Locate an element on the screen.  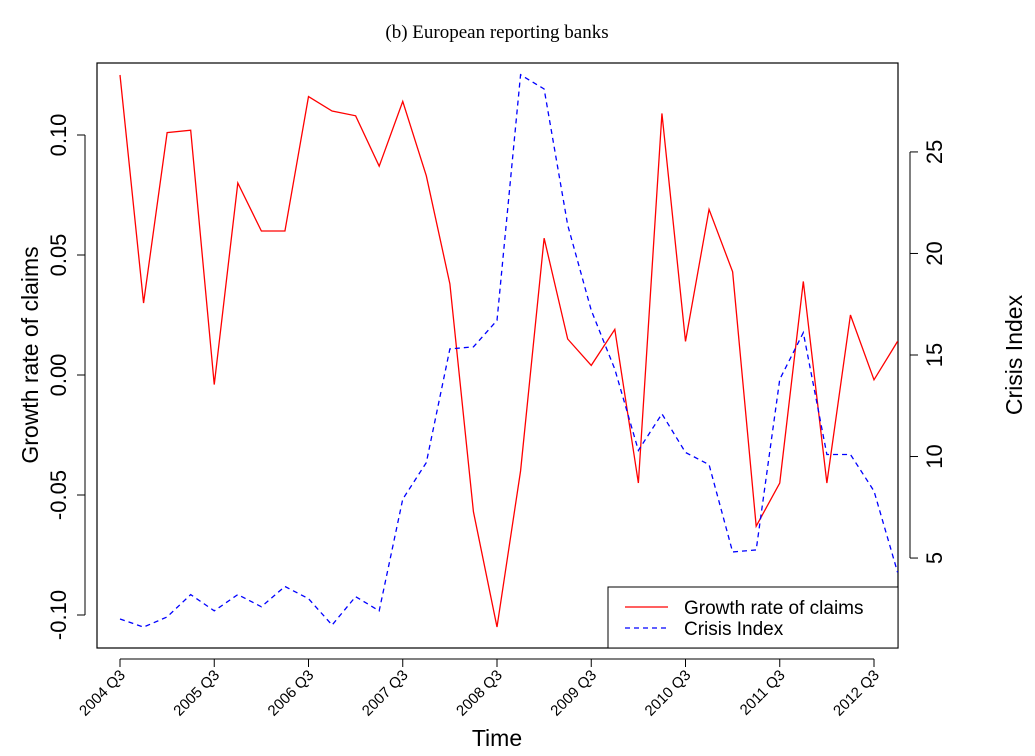
x-tick-label: 2008 Q3 is located at coordinates (479, 693).